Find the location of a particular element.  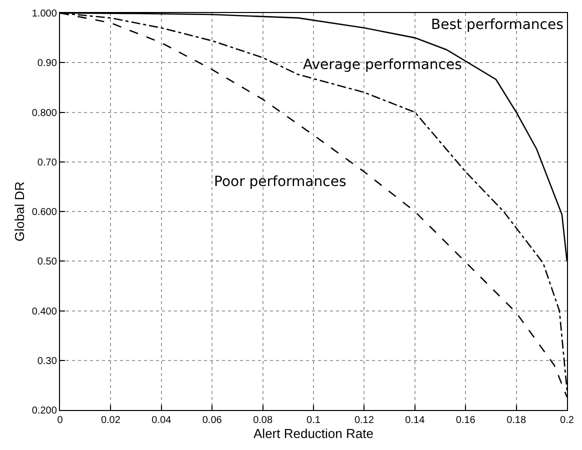

x-tick-label: 0.1 is located at coordinates (313, 420).